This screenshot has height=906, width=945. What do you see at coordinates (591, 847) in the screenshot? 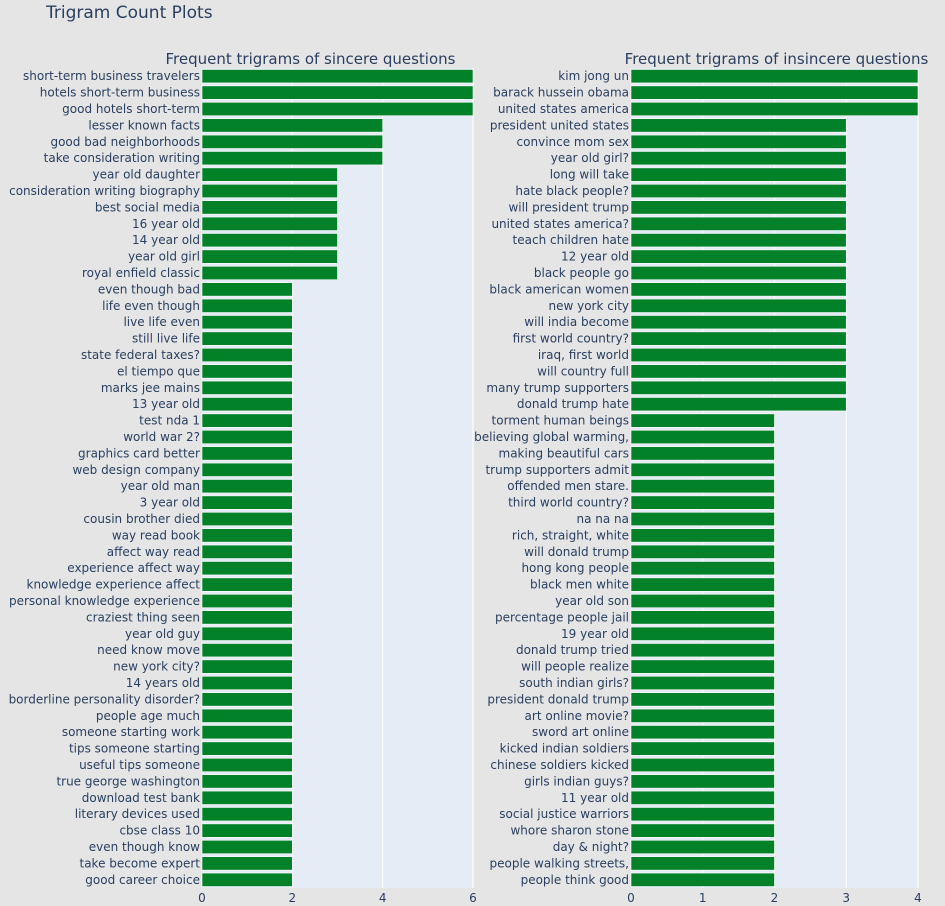
I see `insincere-category-label: day & night?` at bounding box center [591, 847].